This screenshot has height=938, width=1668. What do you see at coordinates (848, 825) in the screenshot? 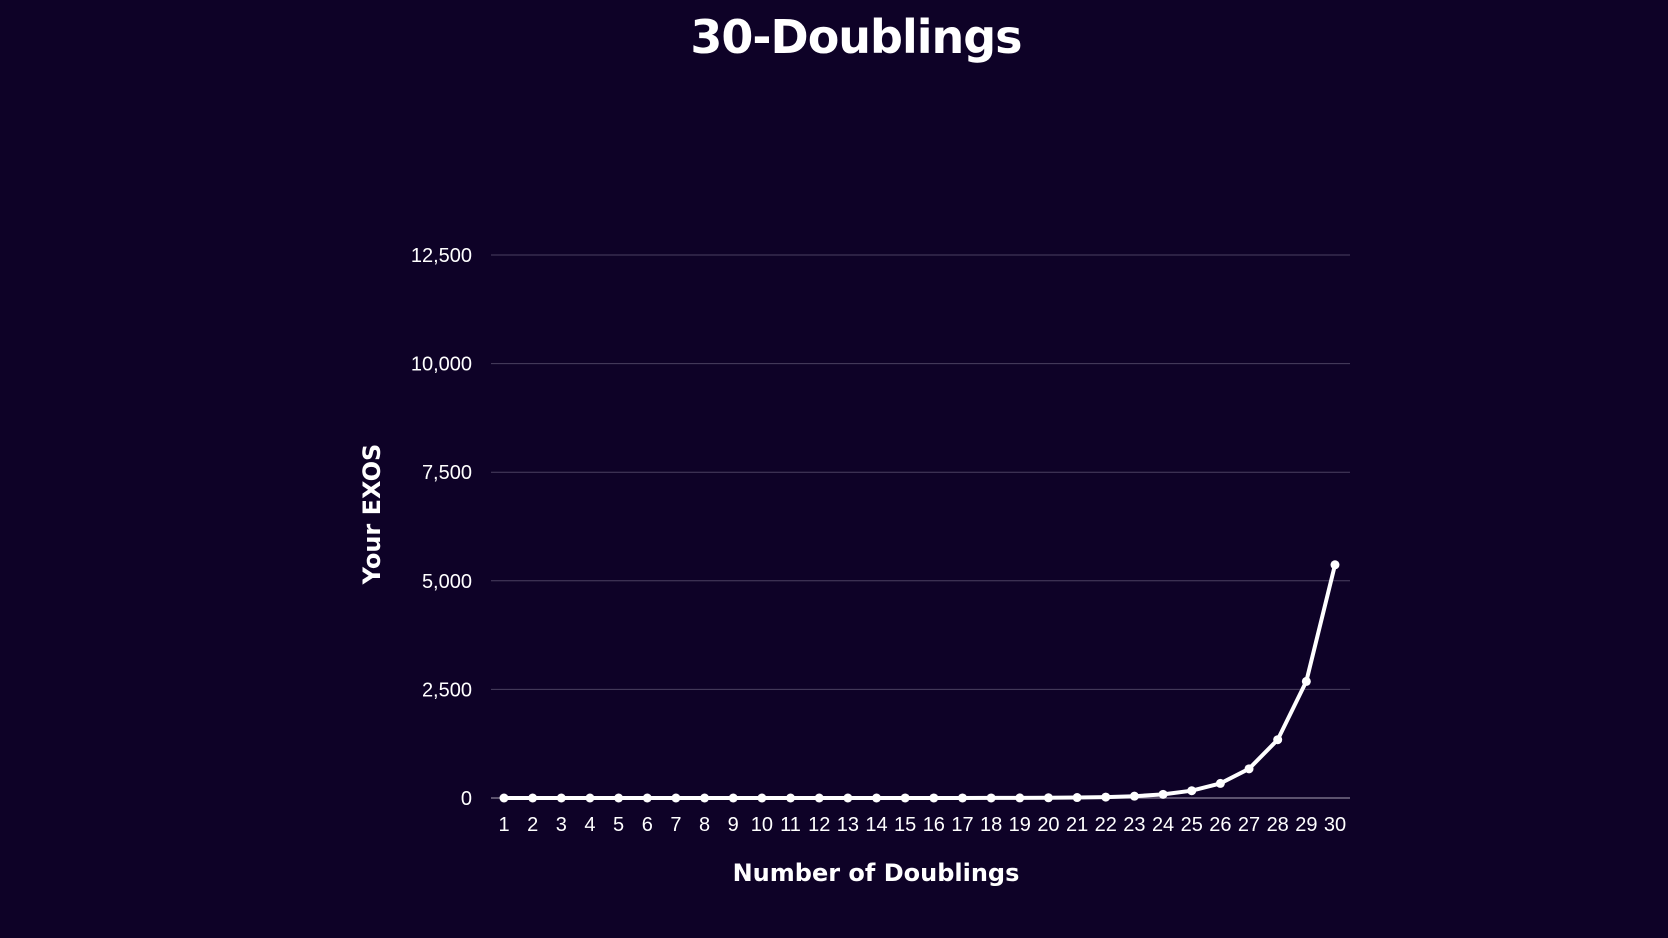
I see `x-tick-label: 13` at bounding box center [848, 825].